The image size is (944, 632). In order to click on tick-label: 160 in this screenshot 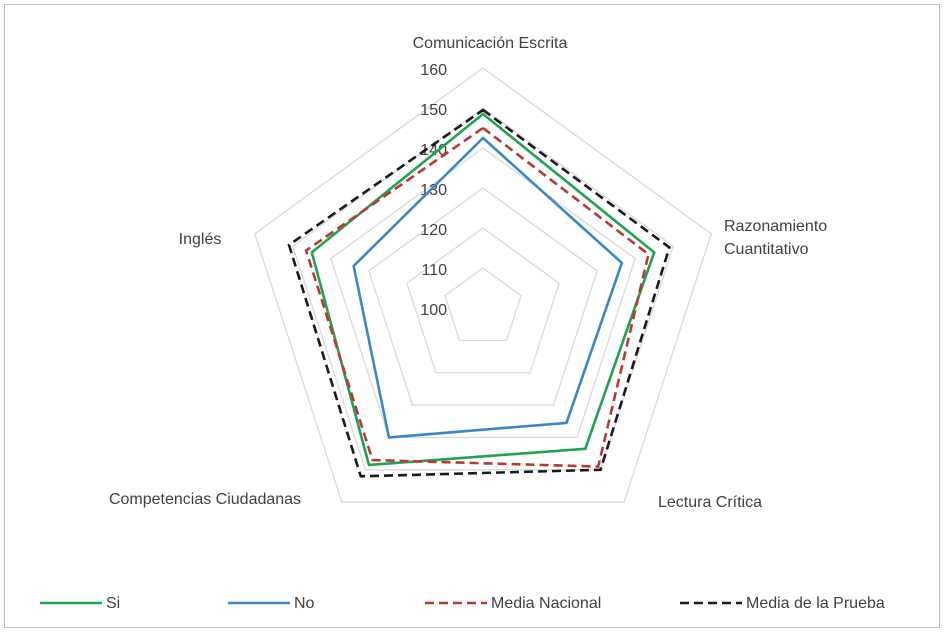, I will do `click(433, 70)`.